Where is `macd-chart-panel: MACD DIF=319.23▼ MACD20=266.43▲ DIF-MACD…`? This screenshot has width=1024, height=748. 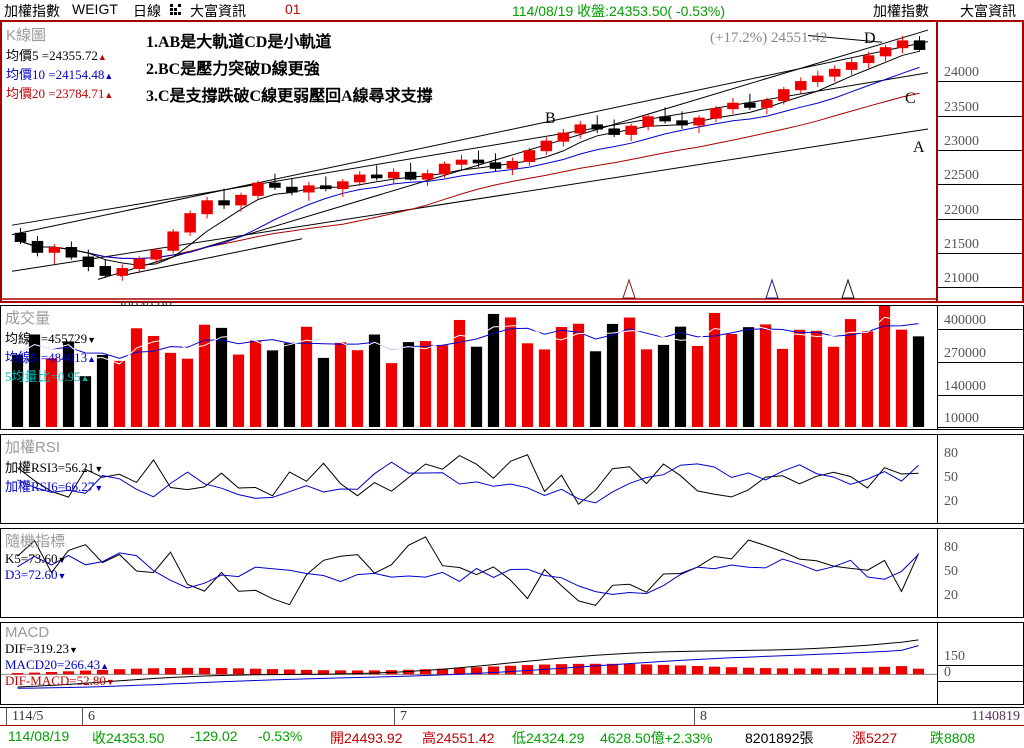
macd-chart-panel: MACD DIF=319.23▼ MACD20=266.43▲ DIF-MACD… is located at coordinates (469, 663).